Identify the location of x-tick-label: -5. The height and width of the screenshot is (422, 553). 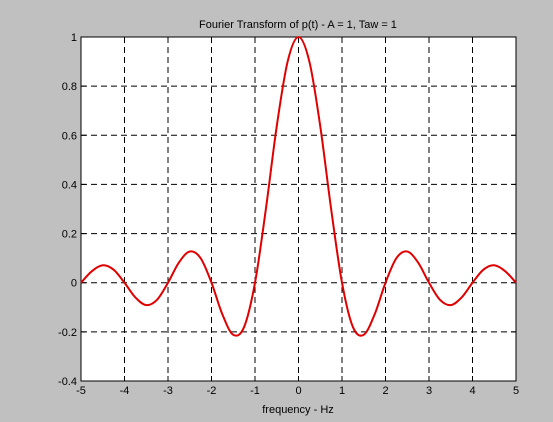
(81, 391).